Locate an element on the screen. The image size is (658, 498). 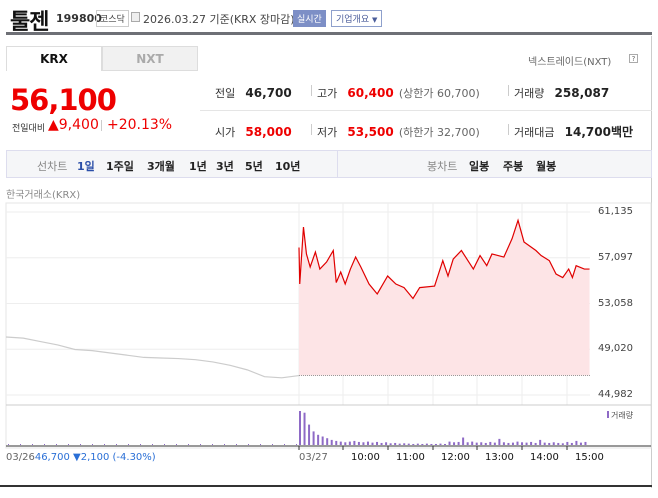
period-daily: 일봉 is located at coordinates (479, 166).